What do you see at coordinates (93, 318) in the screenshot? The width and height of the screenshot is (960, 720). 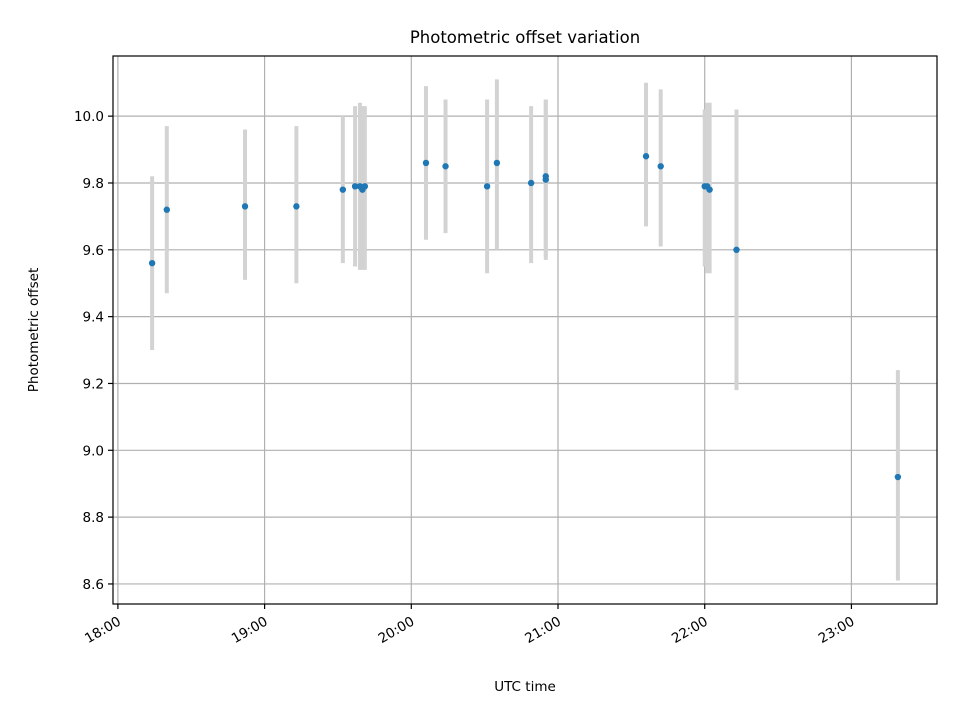 I see `y-tick-label: 9.4` at bounding box center [93, 318].